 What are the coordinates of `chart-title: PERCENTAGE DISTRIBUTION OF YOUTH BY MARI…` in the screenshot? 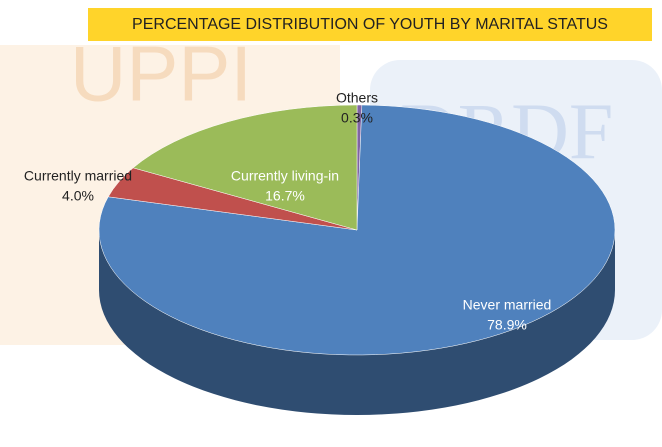 It's located at (370, 24).